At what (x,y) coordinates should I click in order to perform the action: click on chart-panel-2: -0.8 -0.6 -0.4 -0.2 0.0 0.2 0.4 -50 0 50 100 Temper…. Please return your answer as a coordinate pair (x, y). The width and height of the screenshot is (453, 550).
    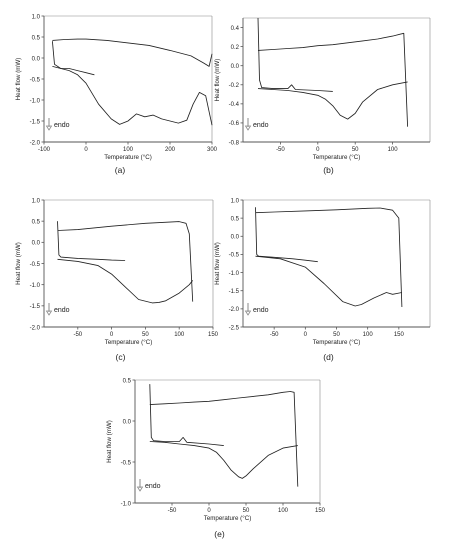
    Looking at the image, I should click on (322, 96).